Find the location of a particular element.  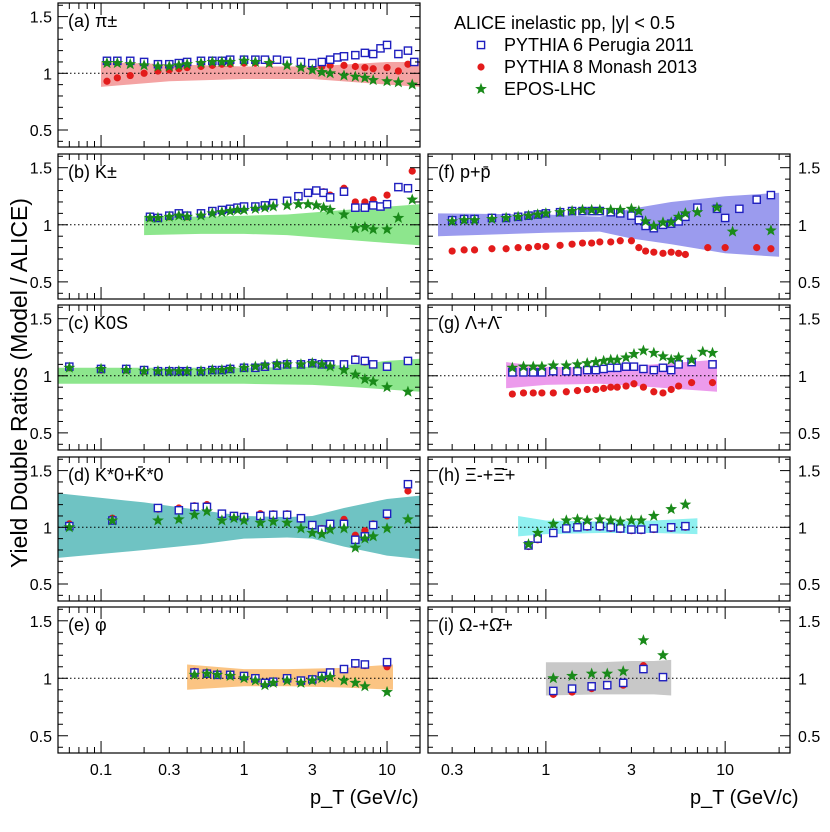

panel-label: (g) Λ+Λ̄ is located at coordinates (470, 323).